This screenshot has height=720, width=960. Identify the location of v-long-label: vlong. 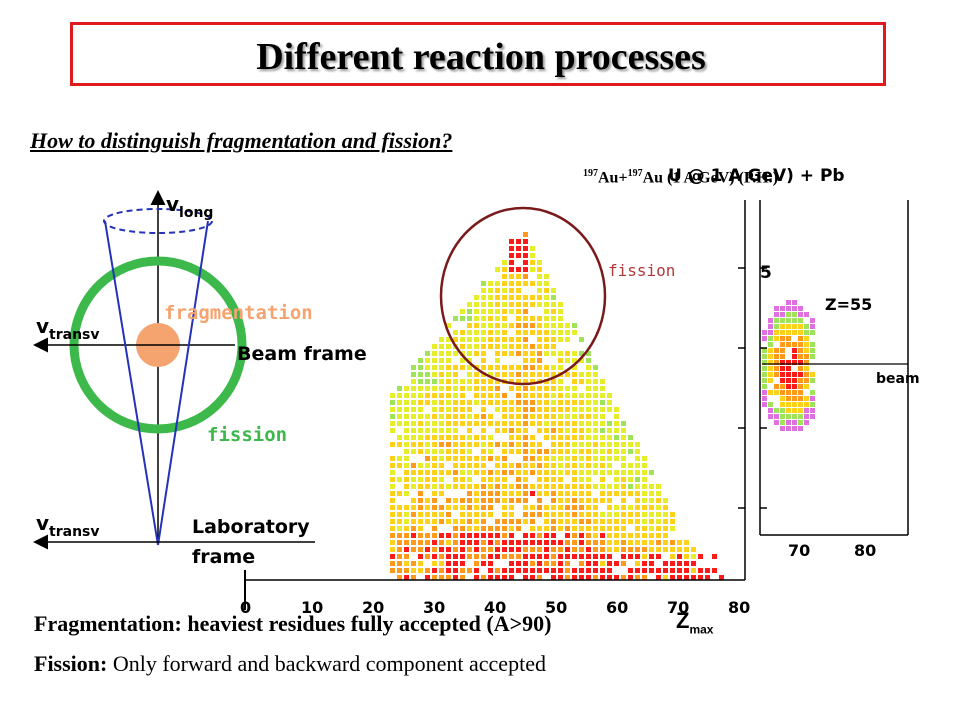
(189, 206).